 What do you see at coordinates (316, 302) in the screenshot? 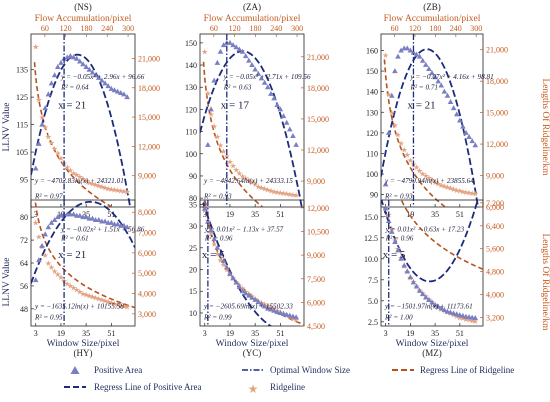
I see `y2-tick-label: 6,000` at bounding box center [316, 302].